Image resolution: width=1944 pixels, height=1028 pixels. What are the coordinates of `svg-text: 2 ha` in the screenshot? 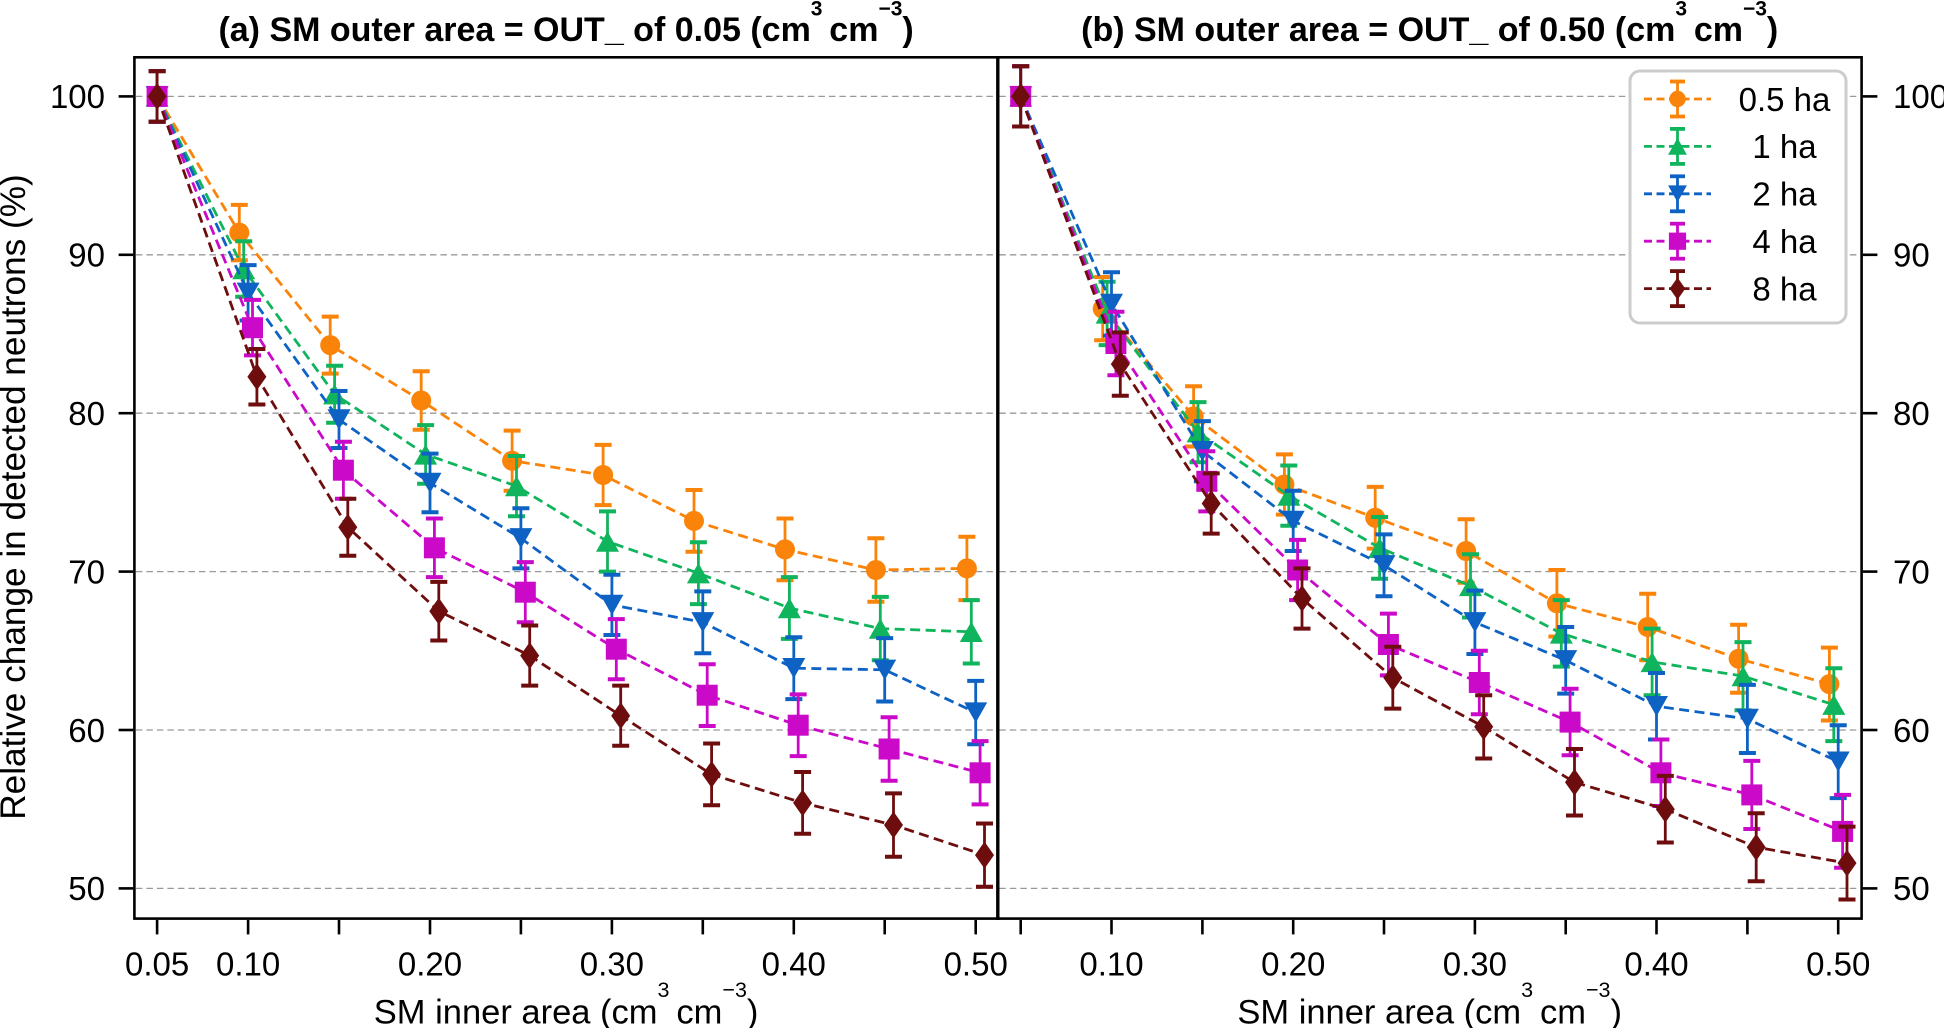 It's located at (1784, 194).